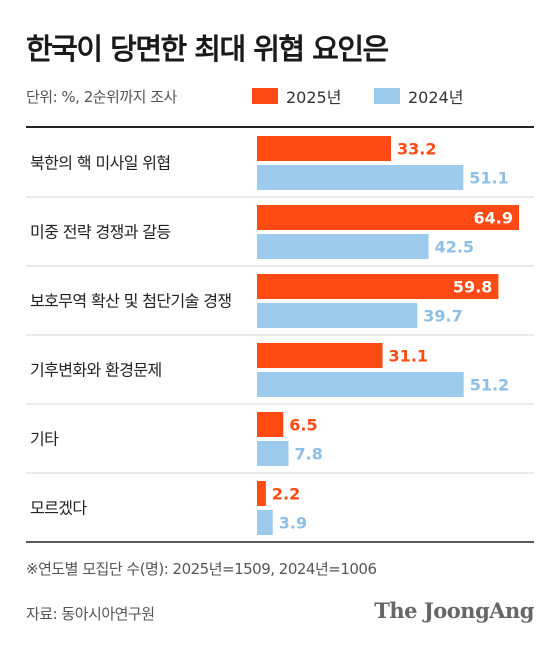 The width and height of the screenshot is (560, 646). Describe the element at coordinates (58, 508) in the screenshot. I see `category-label: 모르겠다` at that location.